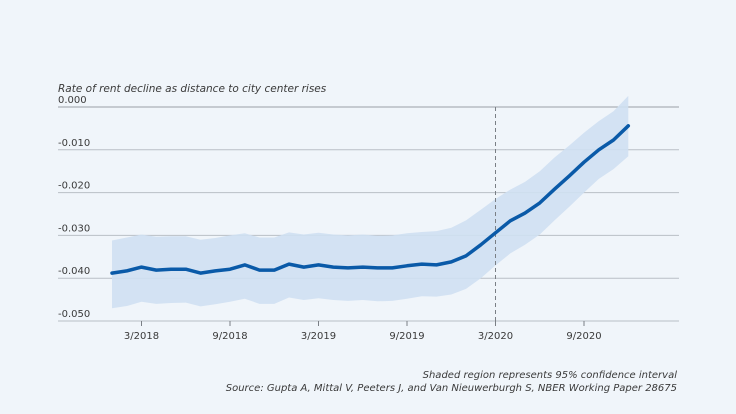 The width and height of the screenshot is (736, 414). What do you see at coordinates (74, 207) in the screenshot?
I see `y-axis-tick-labels: 0.000 -0.010 -0.020 -0.030 -0.040 -0.050` at bounding box center [74, 207].